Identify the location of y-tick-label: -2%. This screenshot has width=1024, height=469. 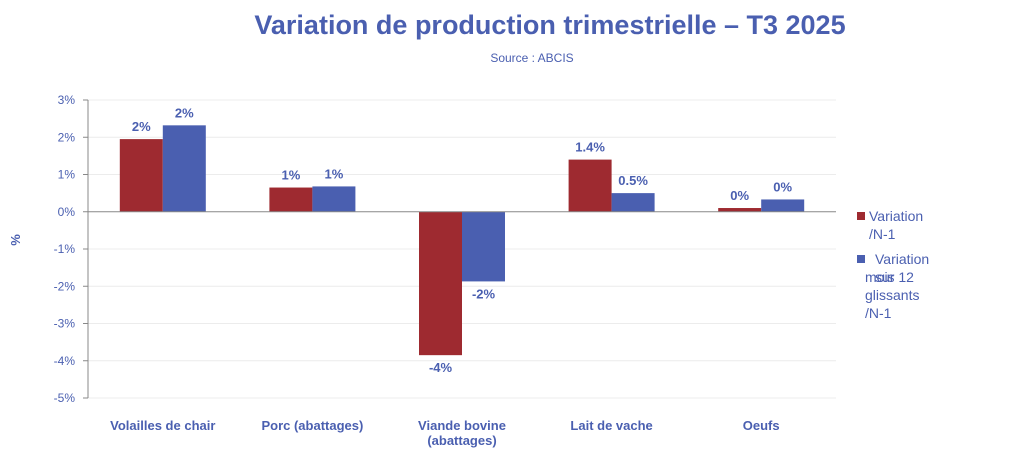
(65, 286).